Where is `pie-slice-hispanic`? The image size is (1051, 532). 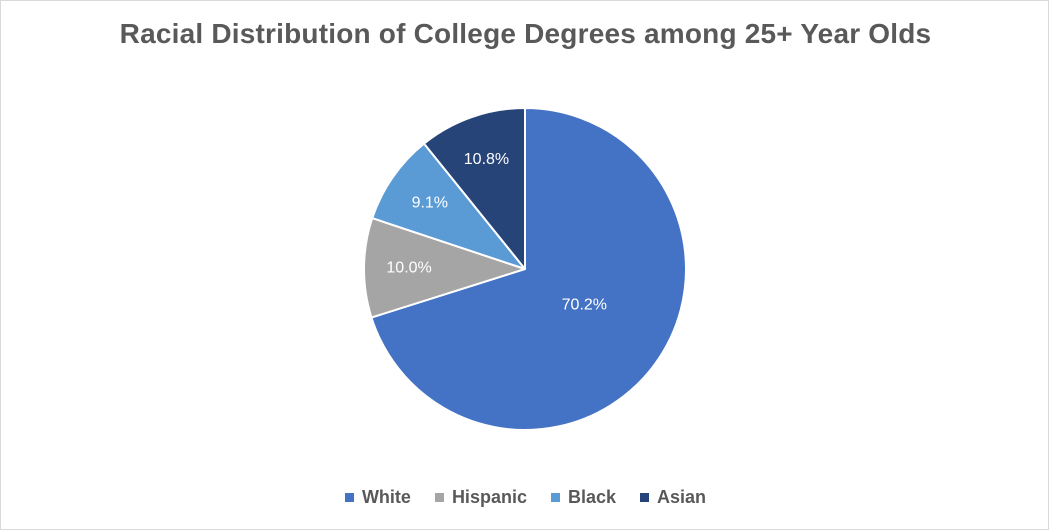 pie-slice-hispanic is located at coordinates (444, 268).